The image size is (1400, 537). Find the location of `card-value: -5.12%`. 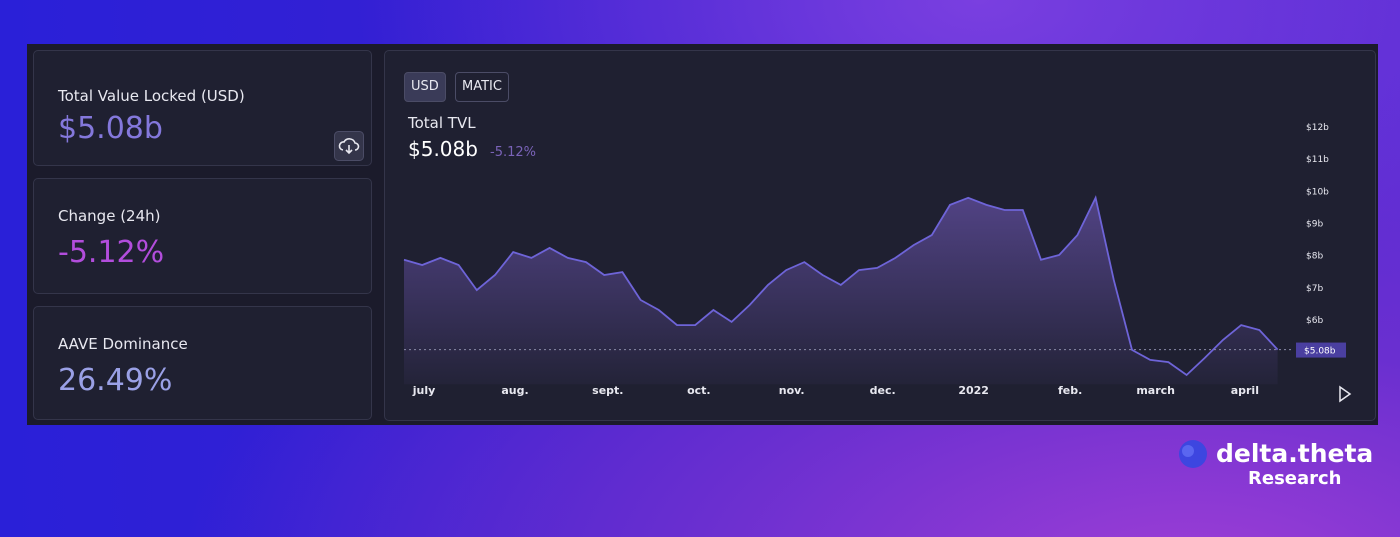

card-value: -5.12% is located at coordinates (111, 252).